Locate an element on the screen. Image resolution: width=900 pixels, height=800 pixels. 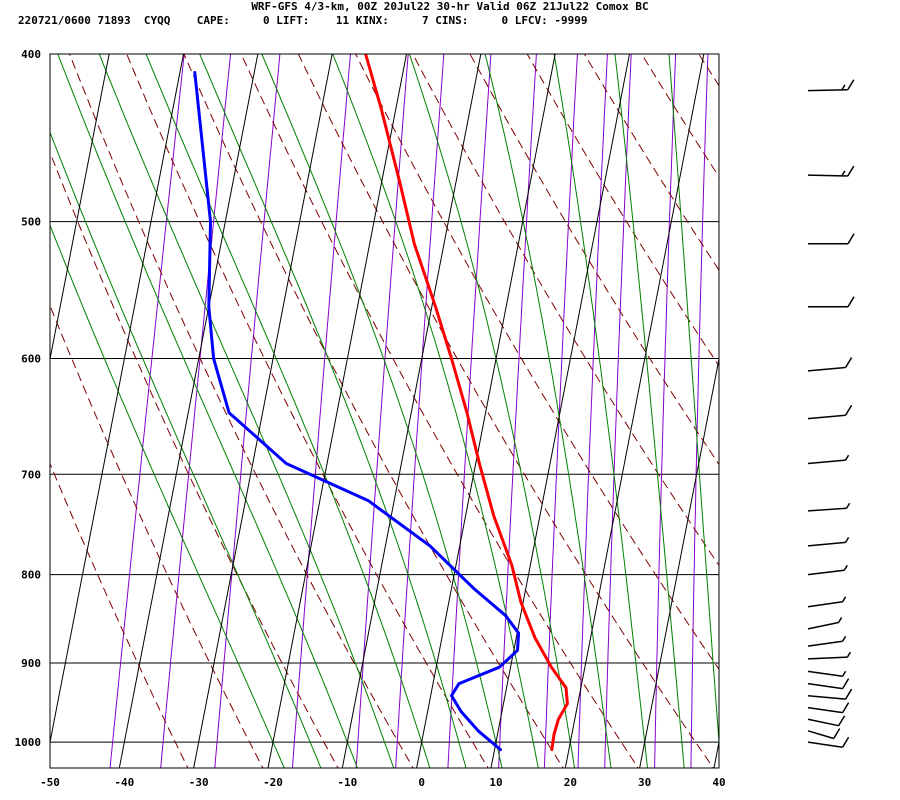
x-tick-label--50: -50 is located at coordinates (50, 782).